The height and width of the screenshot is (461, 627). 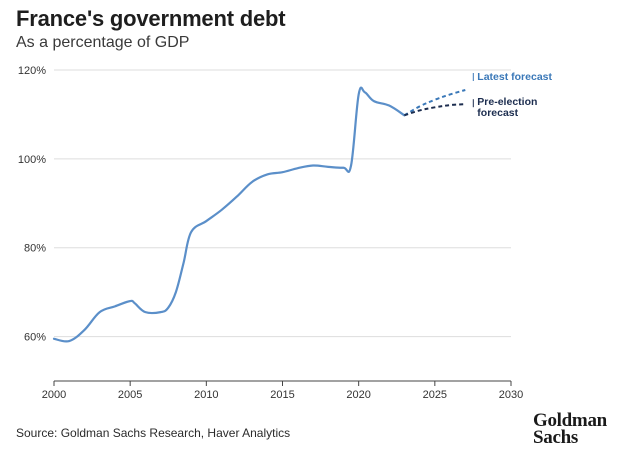 I want to click on y-tick-label: 120%, so click(x=32, y=71).